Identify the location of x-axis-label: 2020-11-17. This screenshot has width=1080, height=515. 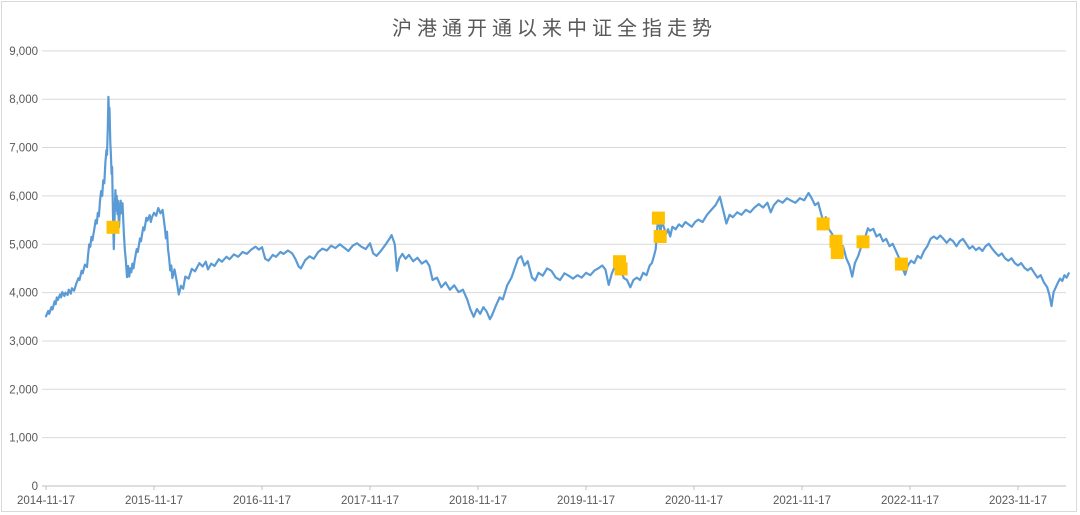
(694, 501).